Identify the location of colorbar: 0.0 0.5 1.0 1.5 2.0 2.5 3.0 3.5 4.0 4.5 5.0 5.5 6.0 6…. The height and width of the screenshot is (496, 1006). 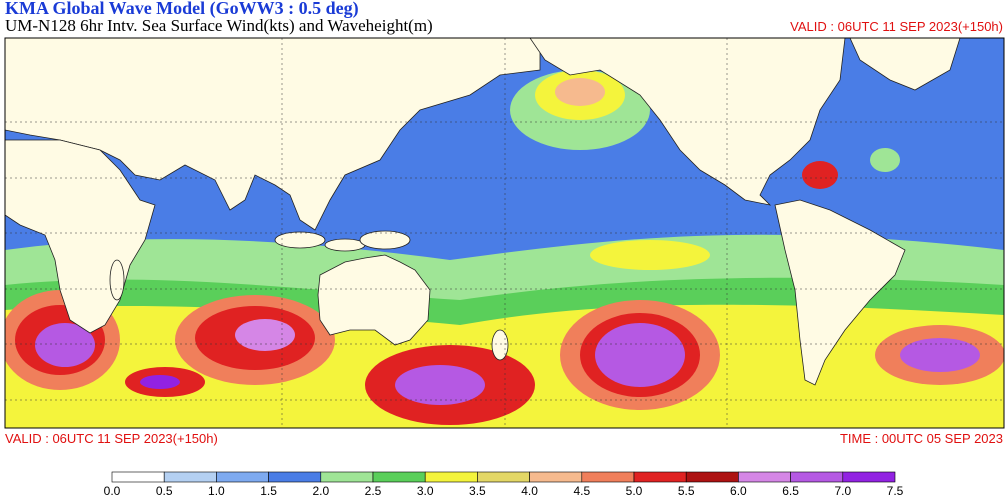
(504, 483).